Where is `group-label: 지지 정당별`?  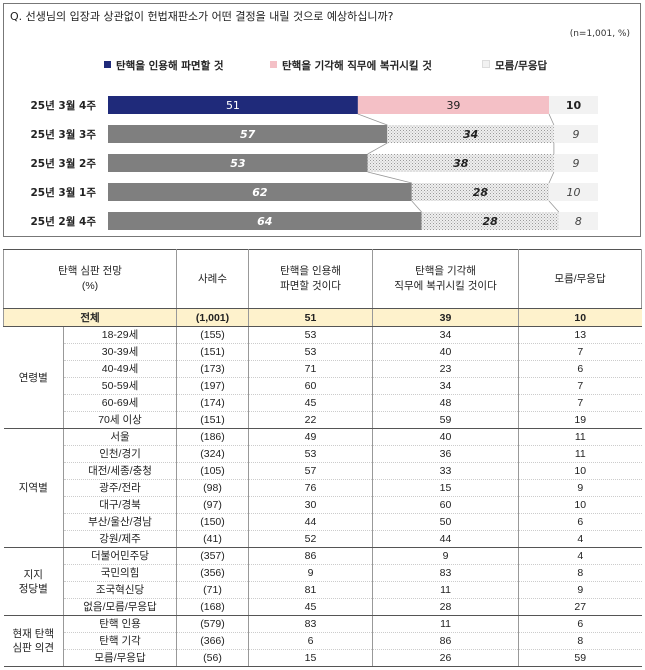 group-label: 지지 정당별 is located at coordinates (33, 581).